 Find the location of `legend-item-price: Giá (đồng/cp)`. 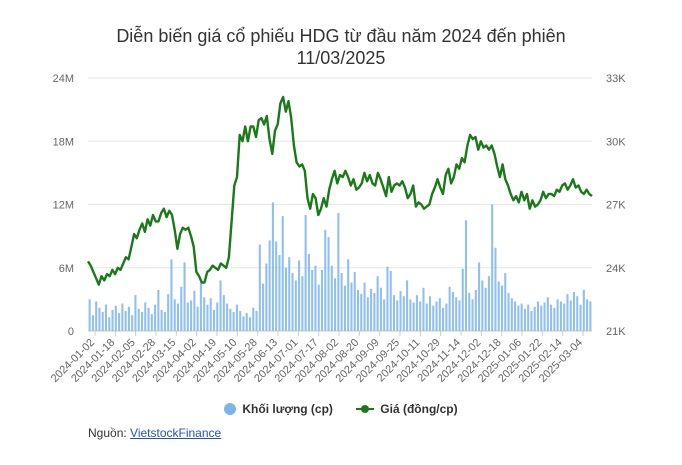

legend-item-price: Giá (đồng/cp) is located at coordinates (407, 409).